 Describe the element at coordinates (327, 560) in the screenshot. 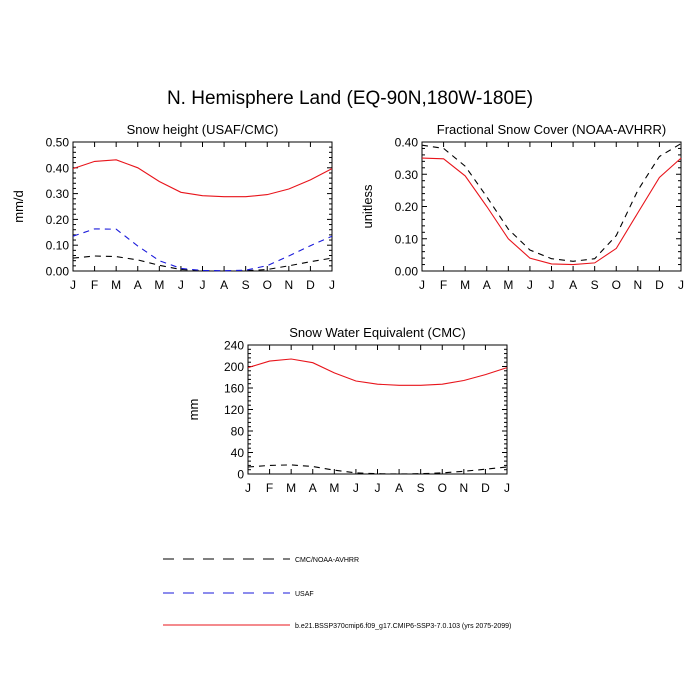

I see `legend-label: CMC/NOAA-AVHRR` at that location.